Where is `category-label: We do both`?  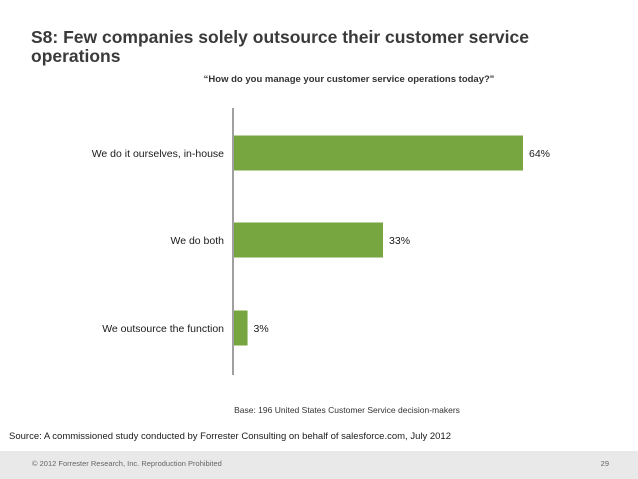 category-label: We do both is located at coordinates (197, 241).